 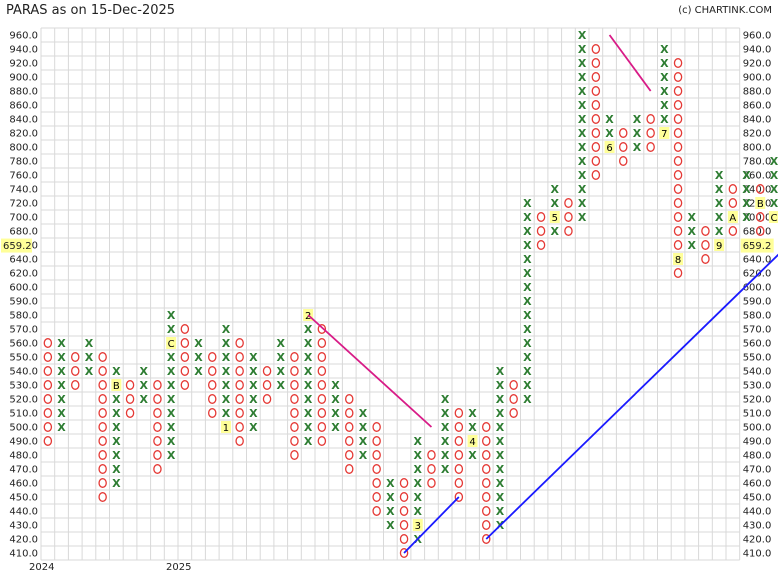 I want to click on y-tick-label-left: 780.0, so click(x=23, y=162).